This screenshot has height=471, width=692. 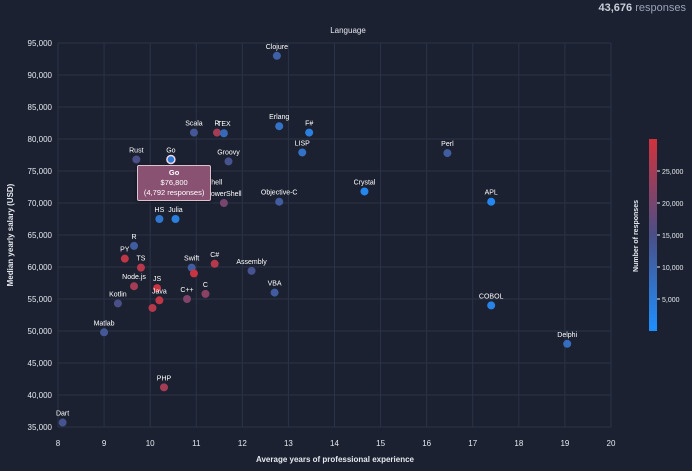 What do you see at coordinates (40, 43) in the screenshot?
I see `y-tick-label: 95,000` at bounding box center [40, 43].